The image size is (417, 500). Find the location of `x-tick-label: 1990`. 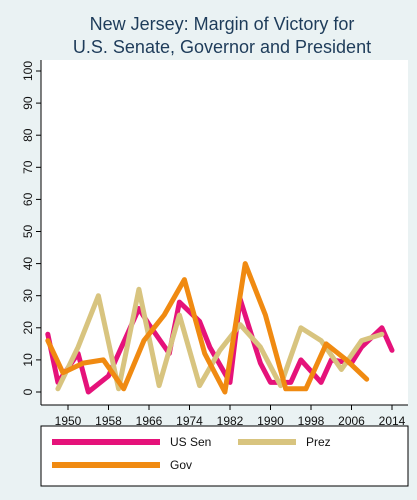

x-tick-label: 1990 is located at coordinates (270, 421).